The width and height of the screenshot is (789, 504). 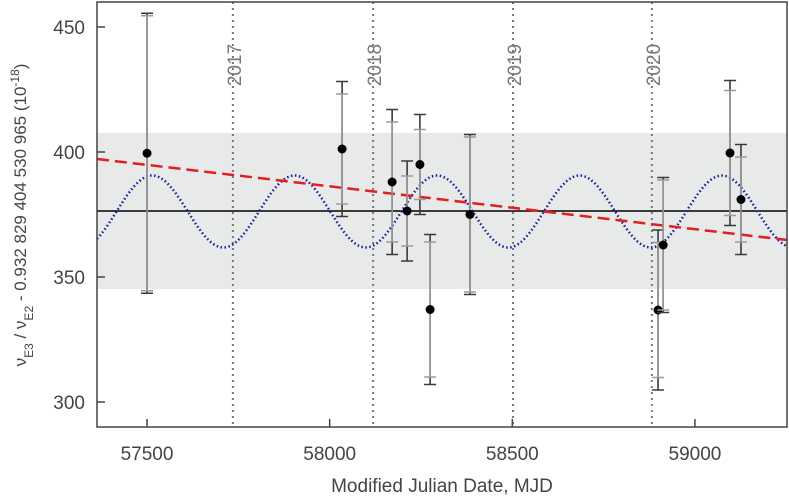 I want to click on y-label-part: E3, so click(x=29, y=350).